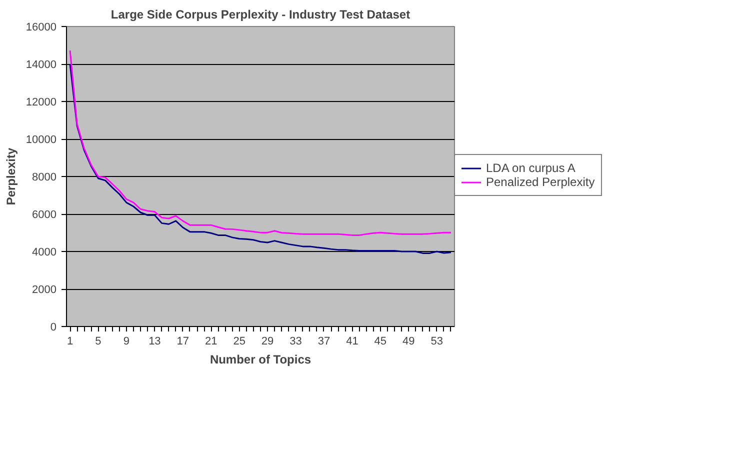  Describe the element at coordinates (41, 140) in the screenshot. I see `y-tick-label: 10000` at that location.